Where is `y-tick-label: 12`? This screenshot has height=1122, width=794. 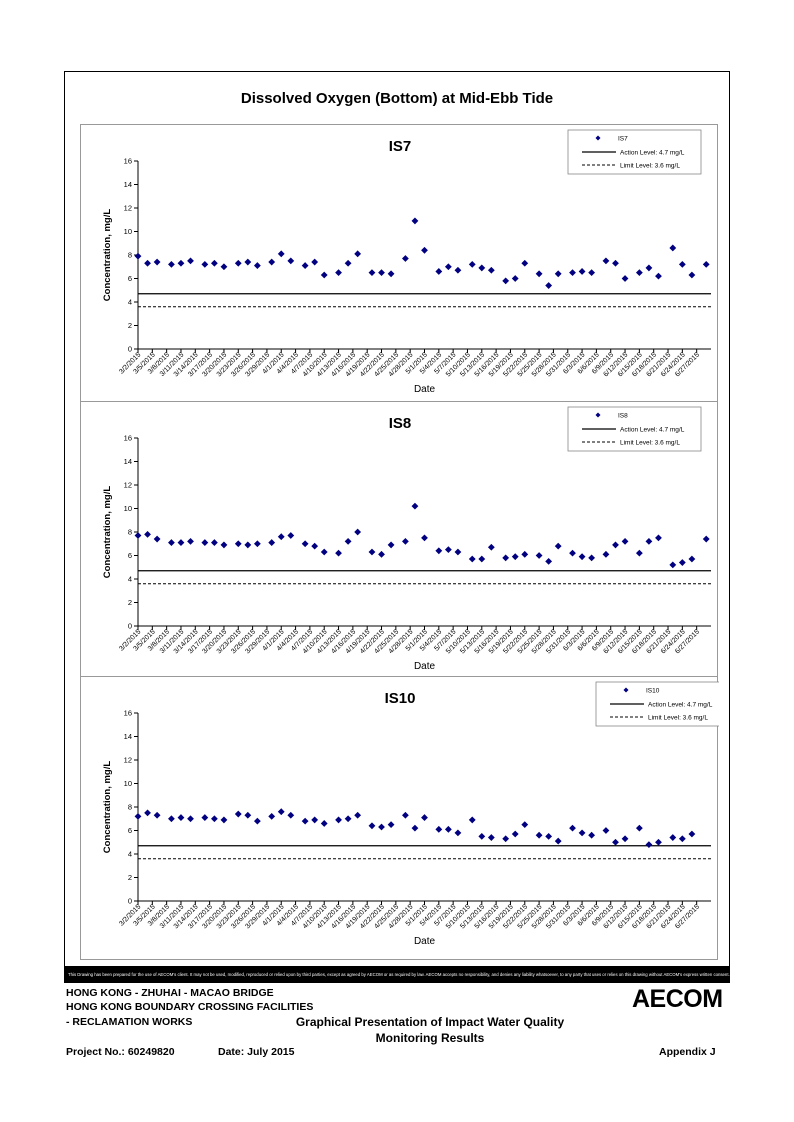 y-tick-label: 12 is located at coordinates (128, 485).